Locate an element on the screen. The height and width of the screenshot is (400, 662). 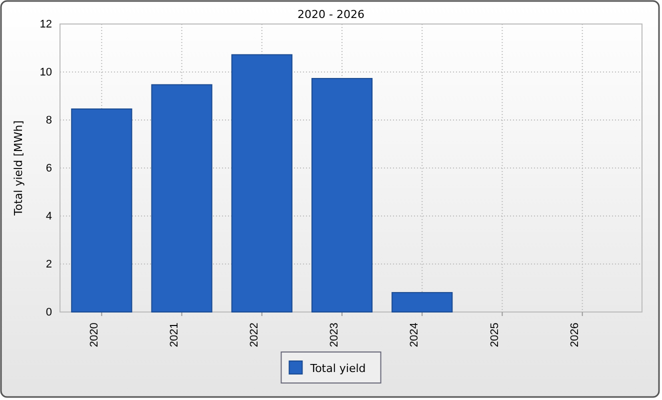
x-tick-label: 2022 is located at coordinates (254, 335).